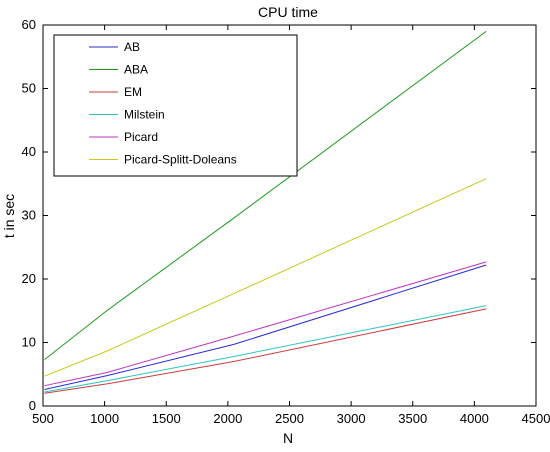 The width and height of the screenshot is (550, 452). Describe the element at coordinates (288, 438) in the screenshot. I see `x-axis-label: N` at that location.